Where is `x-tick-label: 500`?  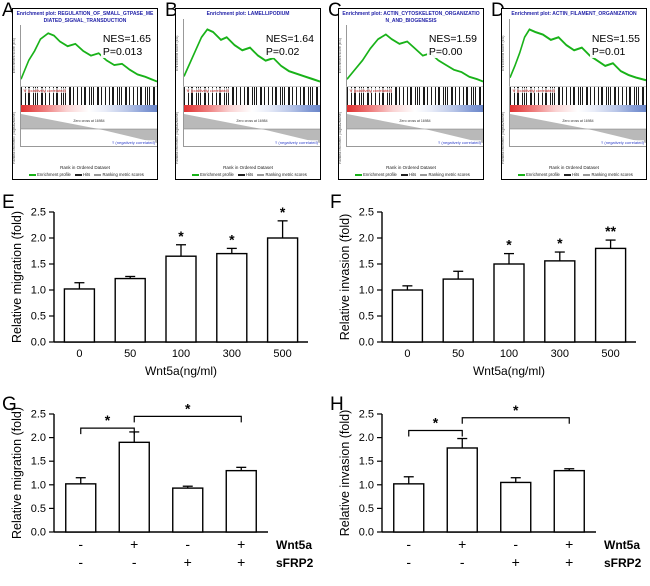
x-tick-label: 500 is located at coordinates (282, 354).